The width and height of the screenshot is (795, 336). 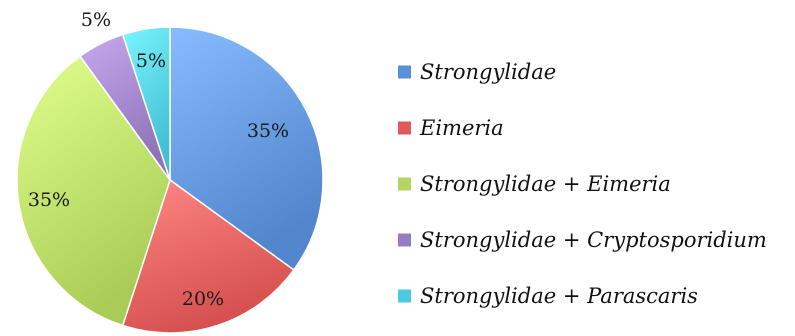 I want to click on pie-slice-strongylidae-parascaris, so click(x=146, y=103).